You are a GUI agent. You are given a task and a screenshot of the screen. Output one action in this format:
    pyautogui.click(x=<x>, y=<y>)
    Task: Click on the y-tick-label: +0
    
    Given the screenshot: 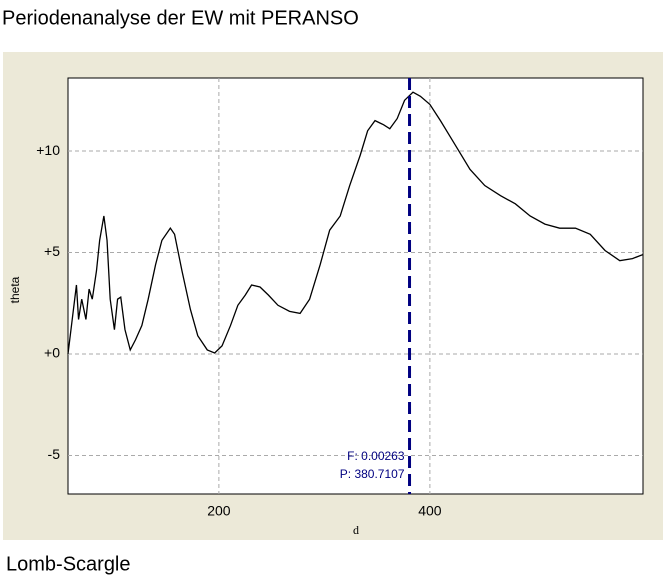 What is the action you would take?
    pyautogui.click(x=52, y=353)
    